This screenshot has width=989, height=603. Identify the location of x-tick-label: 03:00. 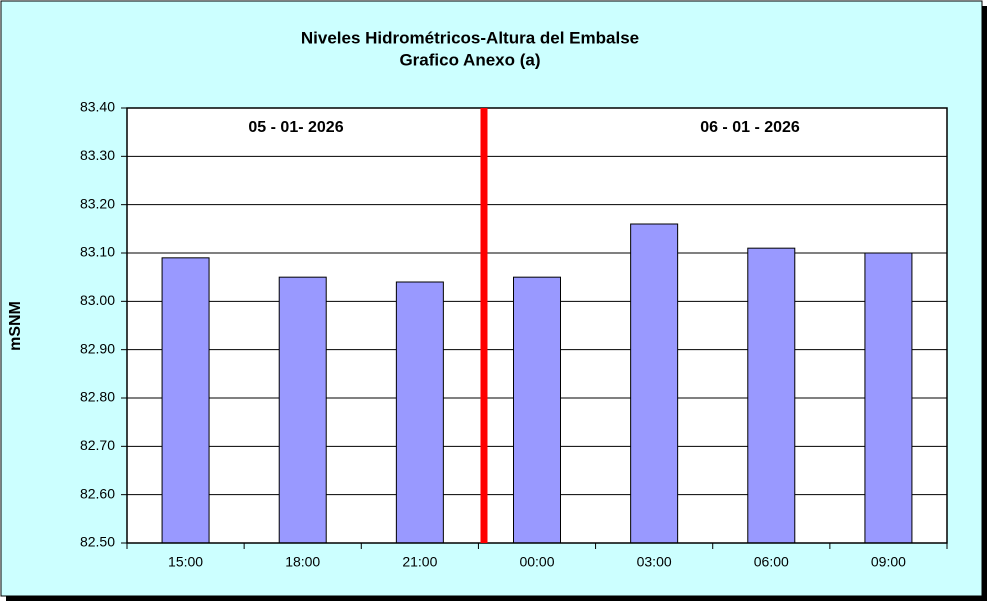
(654, 562).